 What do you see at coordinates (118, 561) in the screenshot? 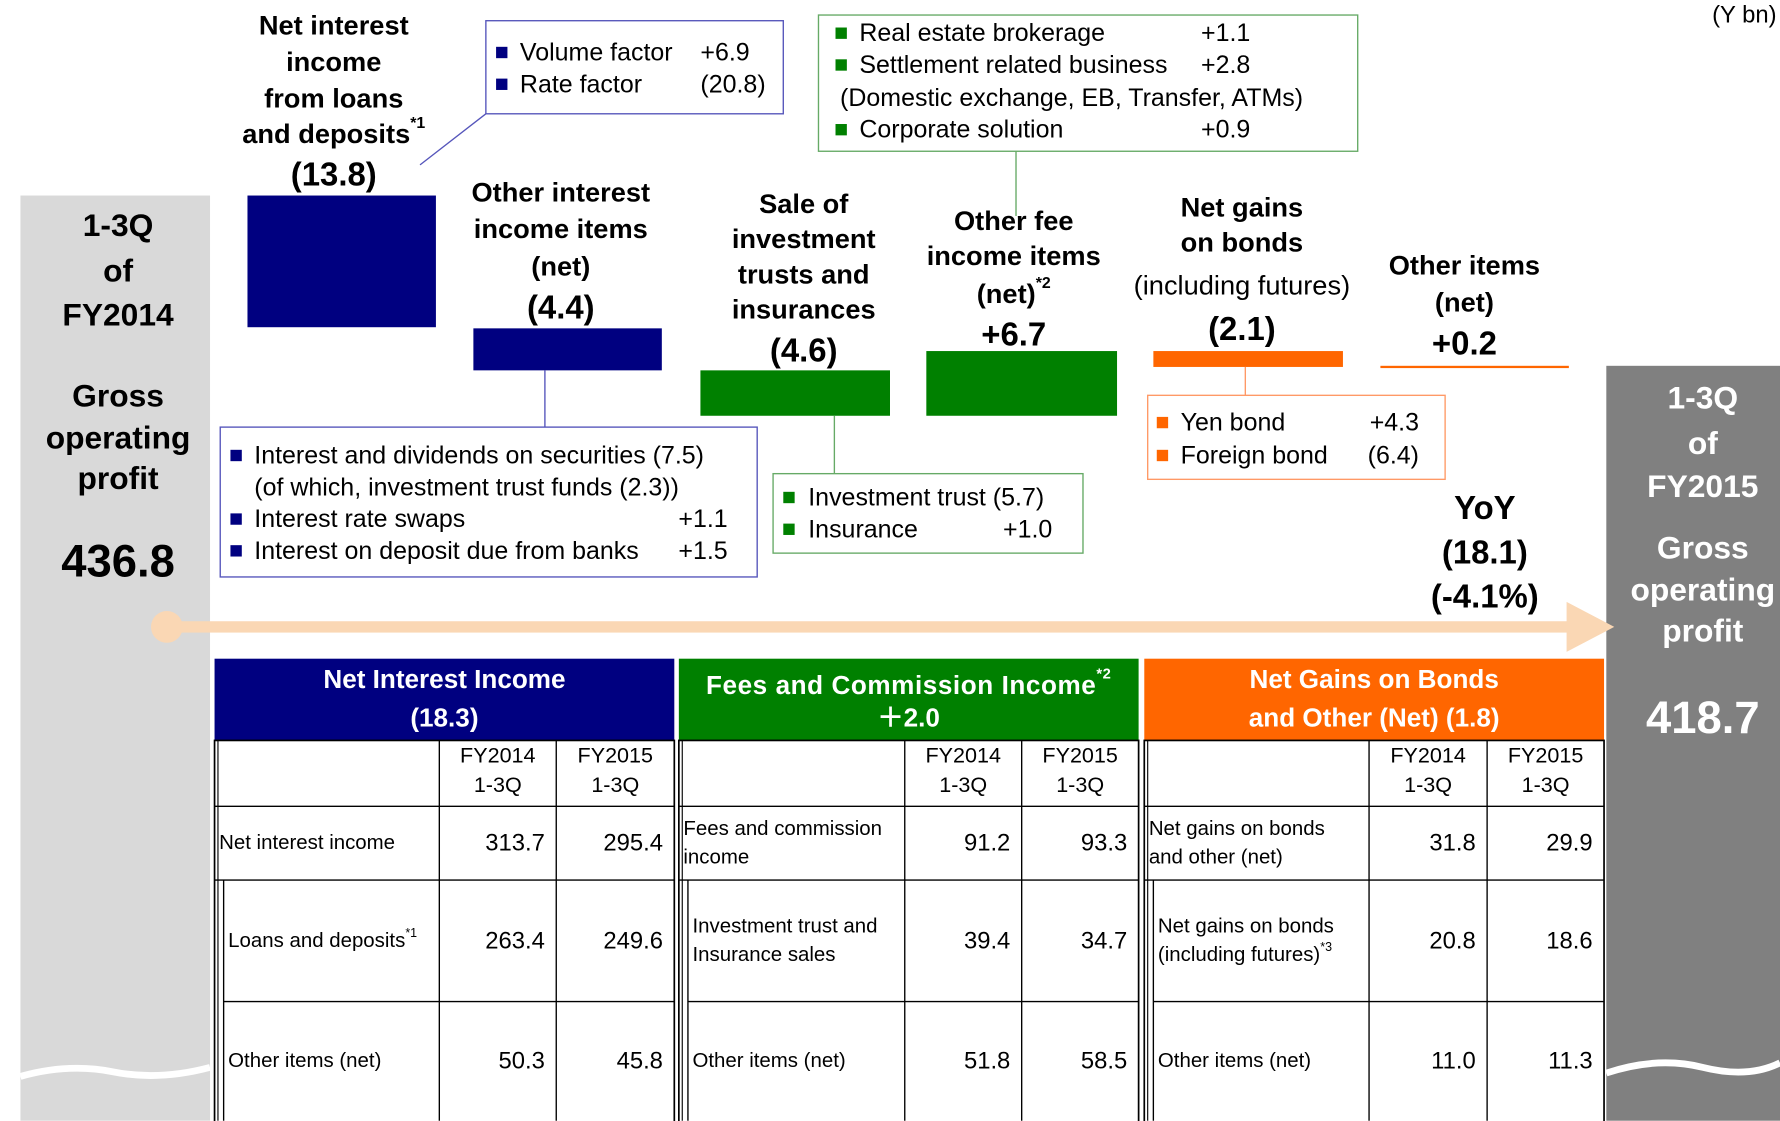
I see `column-value: 436.8` at bounding box center [118, 561].